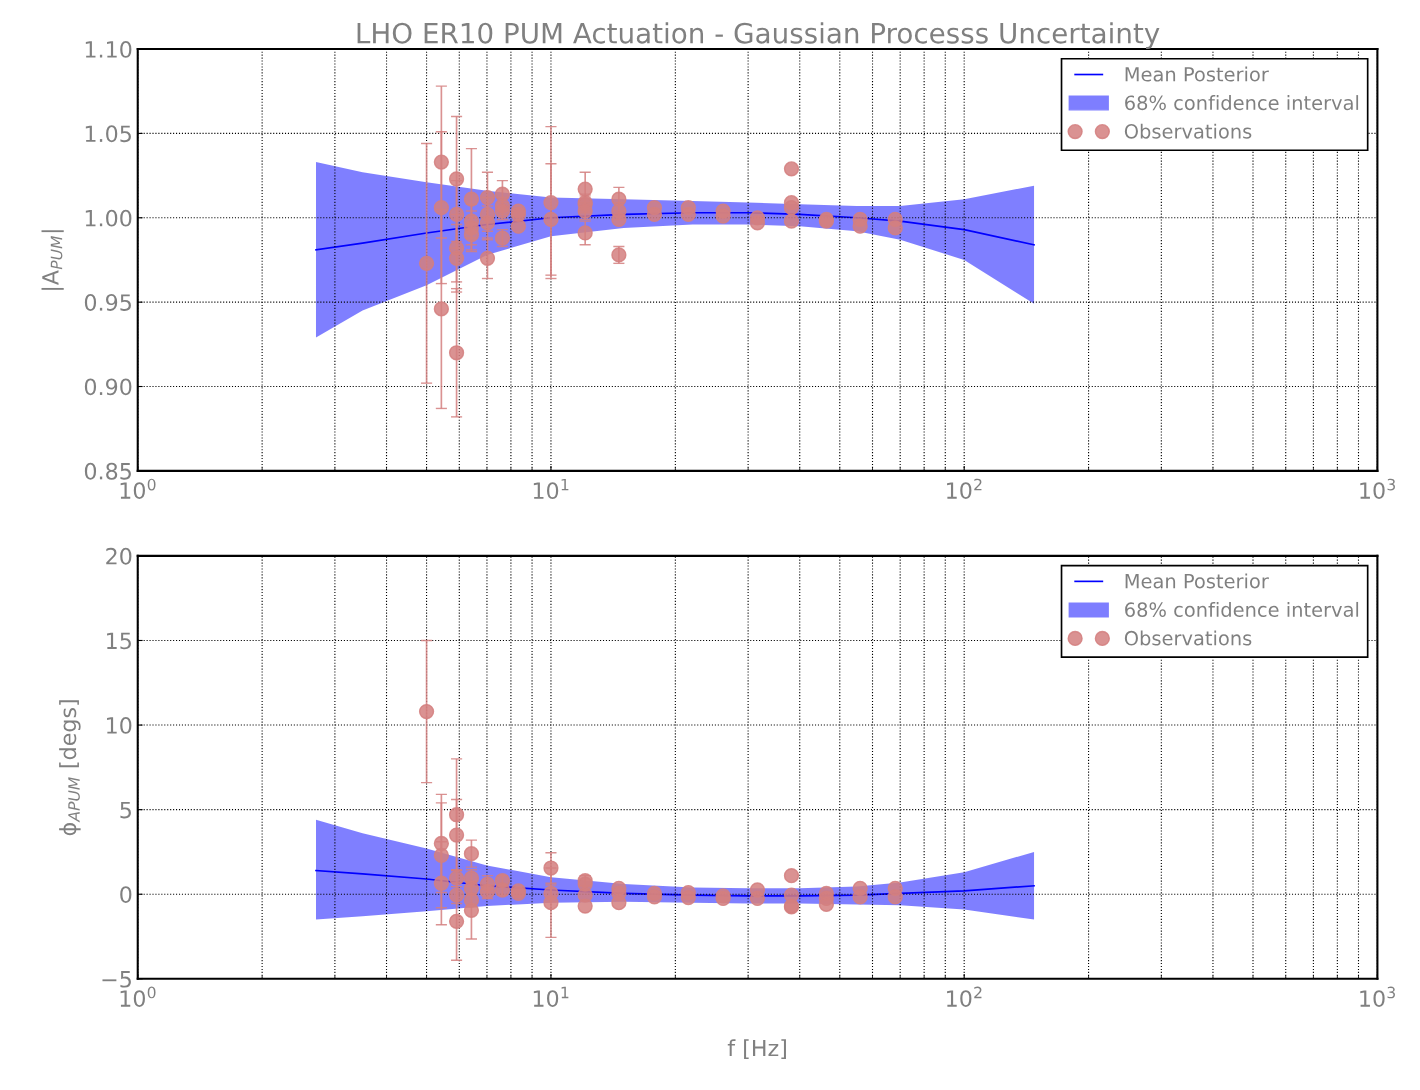 This screenshot has height=1090, width=1420. What do you see at coordinates (108, 49) in the screenshot?
I see `y-tick-label: 1.10` at bounding box center [108, 49].